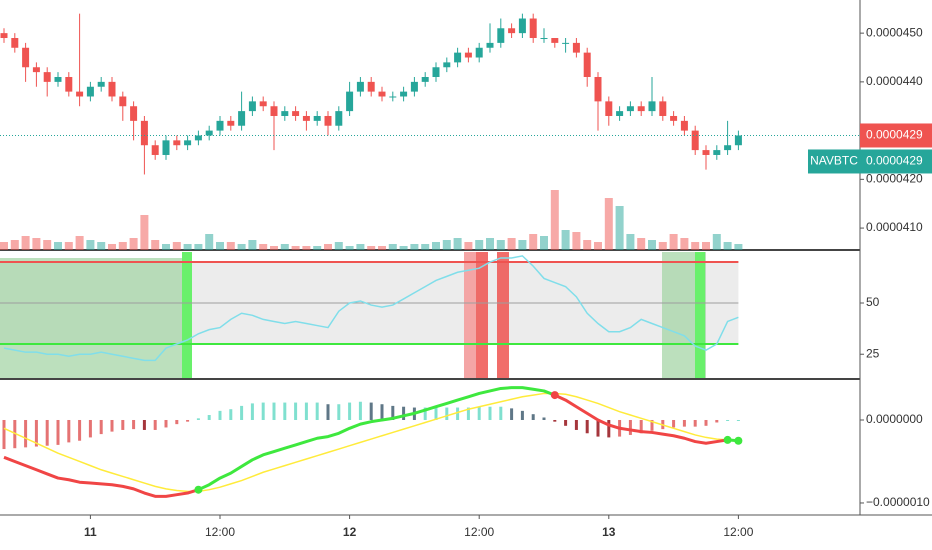 This screenshot has width=932, height=550. Describe the element at coordinates (894, 135) in the screenshot. I see `last-price-label: 0.0000429` at that location.